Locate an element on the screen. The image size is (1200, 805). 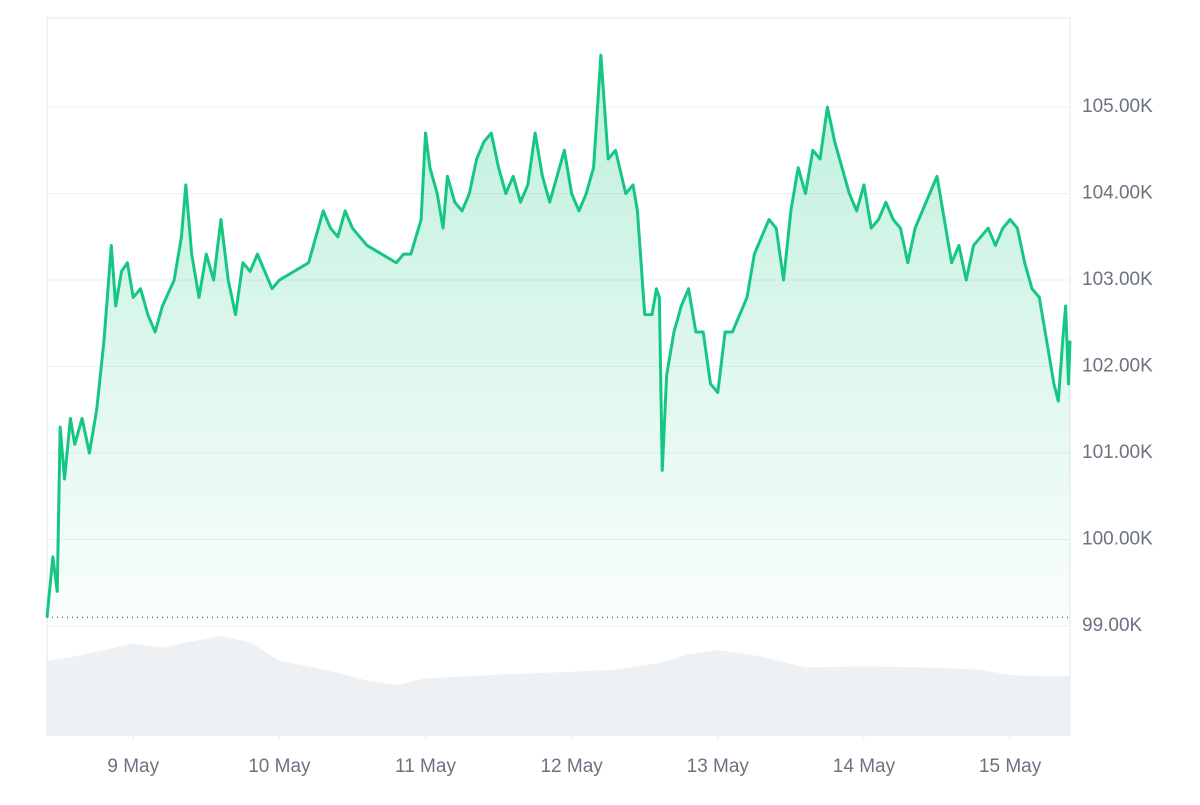
y-tick-label: 100.00K is located at coordinates (1117, 539).